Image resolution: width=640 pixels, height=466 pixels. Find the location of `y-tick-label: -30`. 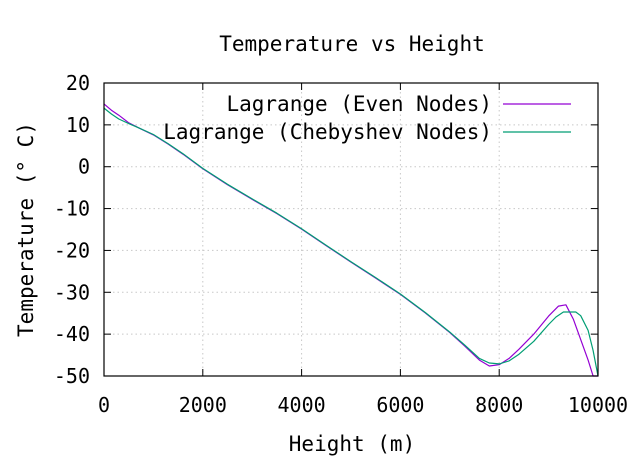

y-tick-label: -30 is located at coordinates (72, 292).